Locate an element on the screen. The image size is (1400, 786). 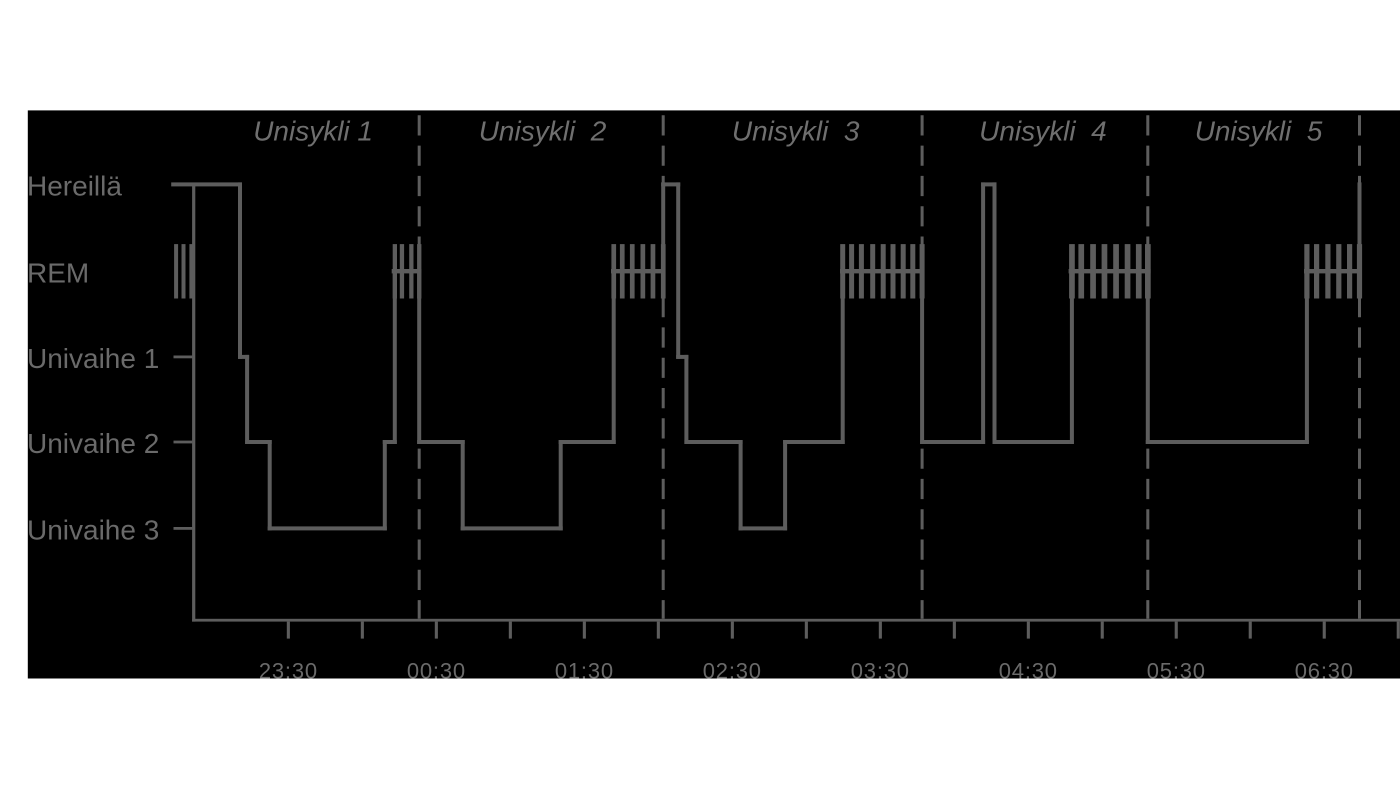
svg-text: REM is located at coordinates (58, 272).